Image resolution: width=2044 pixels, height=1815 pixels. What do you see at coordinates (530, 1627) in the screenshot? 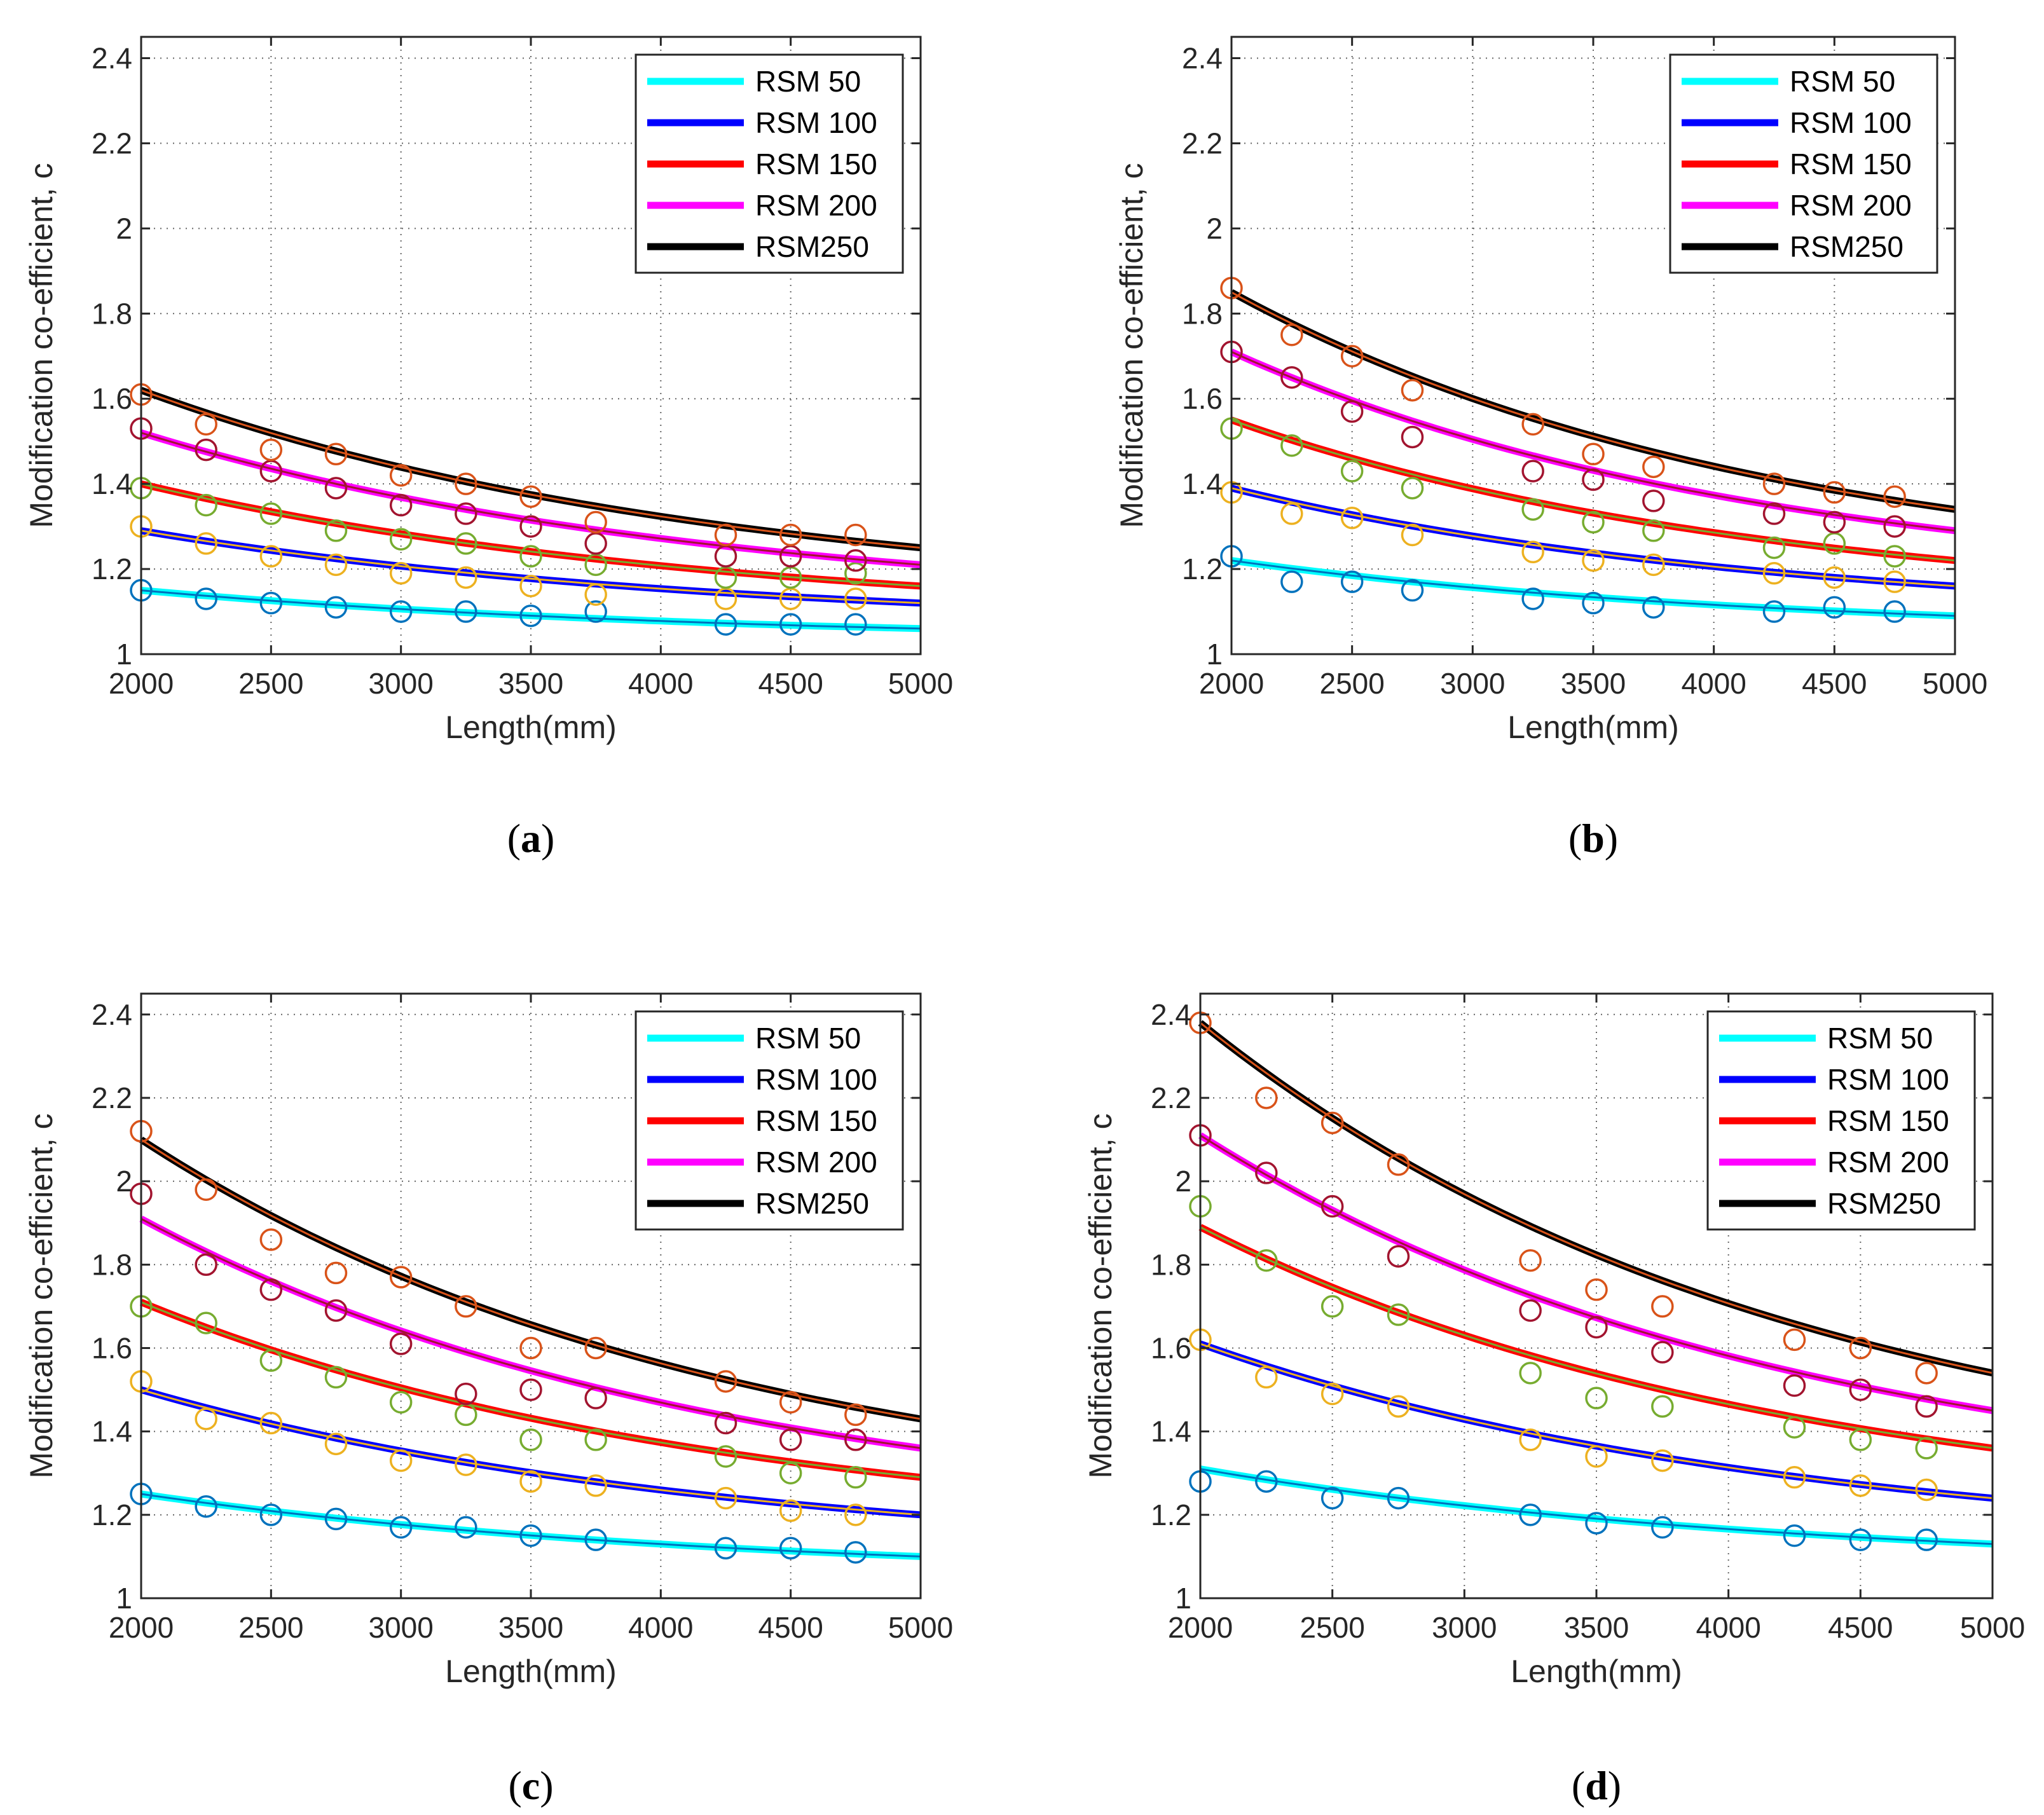
I see `x-tick-label: 3500` at bounding box center [530, 1627].